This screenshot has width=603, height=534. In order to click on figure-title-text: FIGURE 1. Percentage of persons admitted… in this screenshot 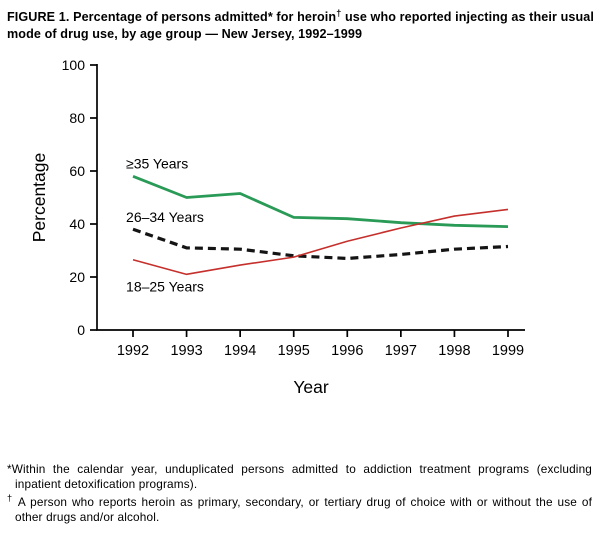, I will do `click(172, 17)`.